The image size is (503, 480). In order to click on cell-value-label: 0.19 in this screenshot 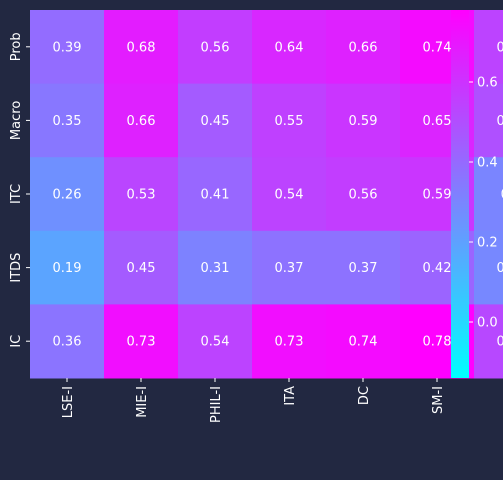, I will do `click(67, 268)`.